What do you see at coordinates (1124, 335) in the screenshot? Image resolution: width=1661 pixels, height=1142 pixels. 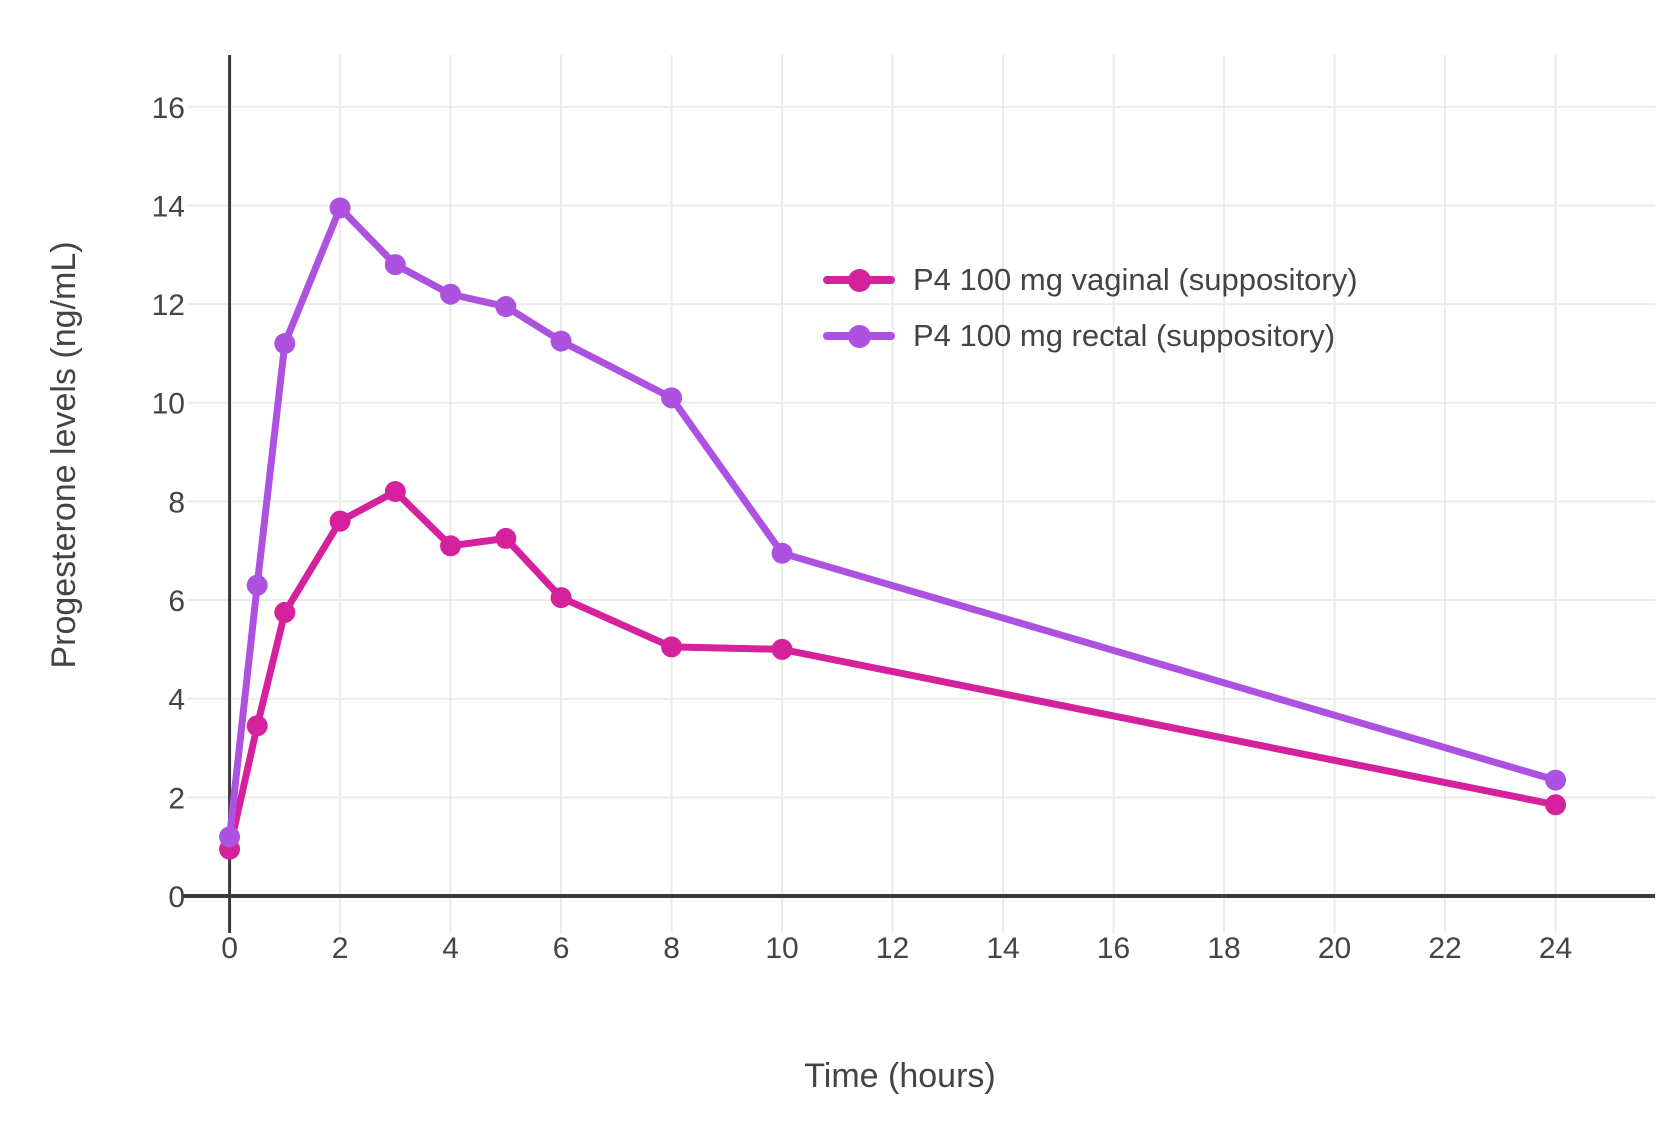 I see `legend-label-rectal: P4 100 mg rectal (suppository)` at bounding box center [1124, 335].